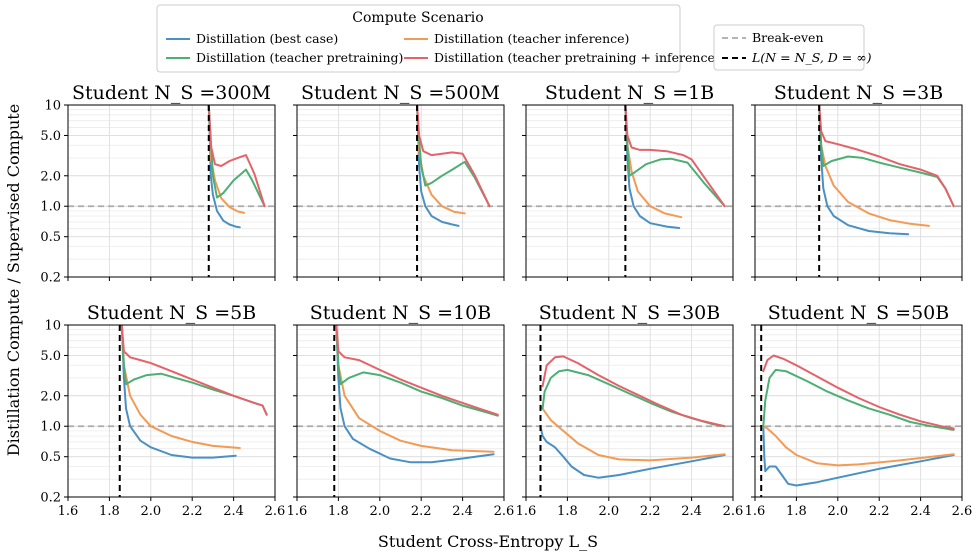 The image size is (977, 557). What do you see at coordinates (299, 57) in the screenshot?
I see `legend-label-pretraining: Distillation (teacher pretraining)` at bounding box center [299, 57].